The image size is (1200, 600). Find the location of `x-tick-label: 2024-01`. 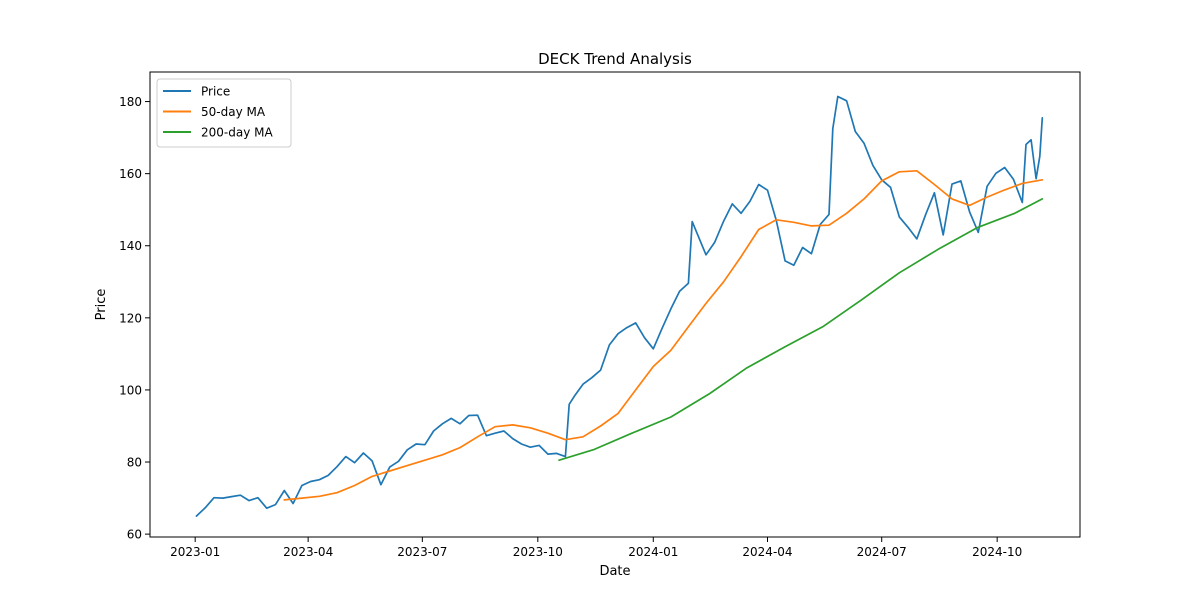

x-tick-label: 2024-01 is located at coordinates (653, 552).